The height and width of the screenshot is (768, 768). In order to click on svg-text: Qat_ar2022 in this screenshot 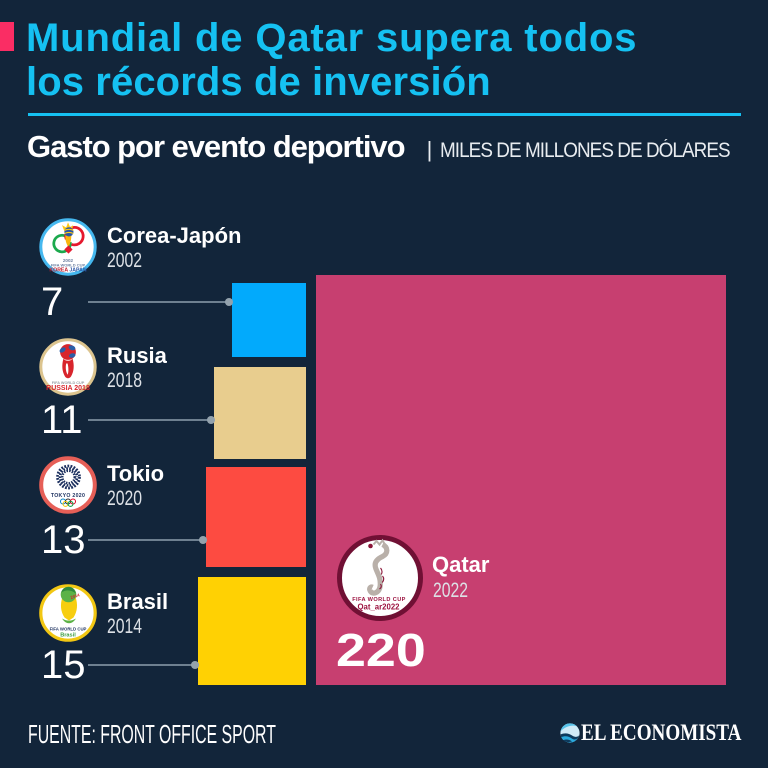, I will do `click(378, 607)`.